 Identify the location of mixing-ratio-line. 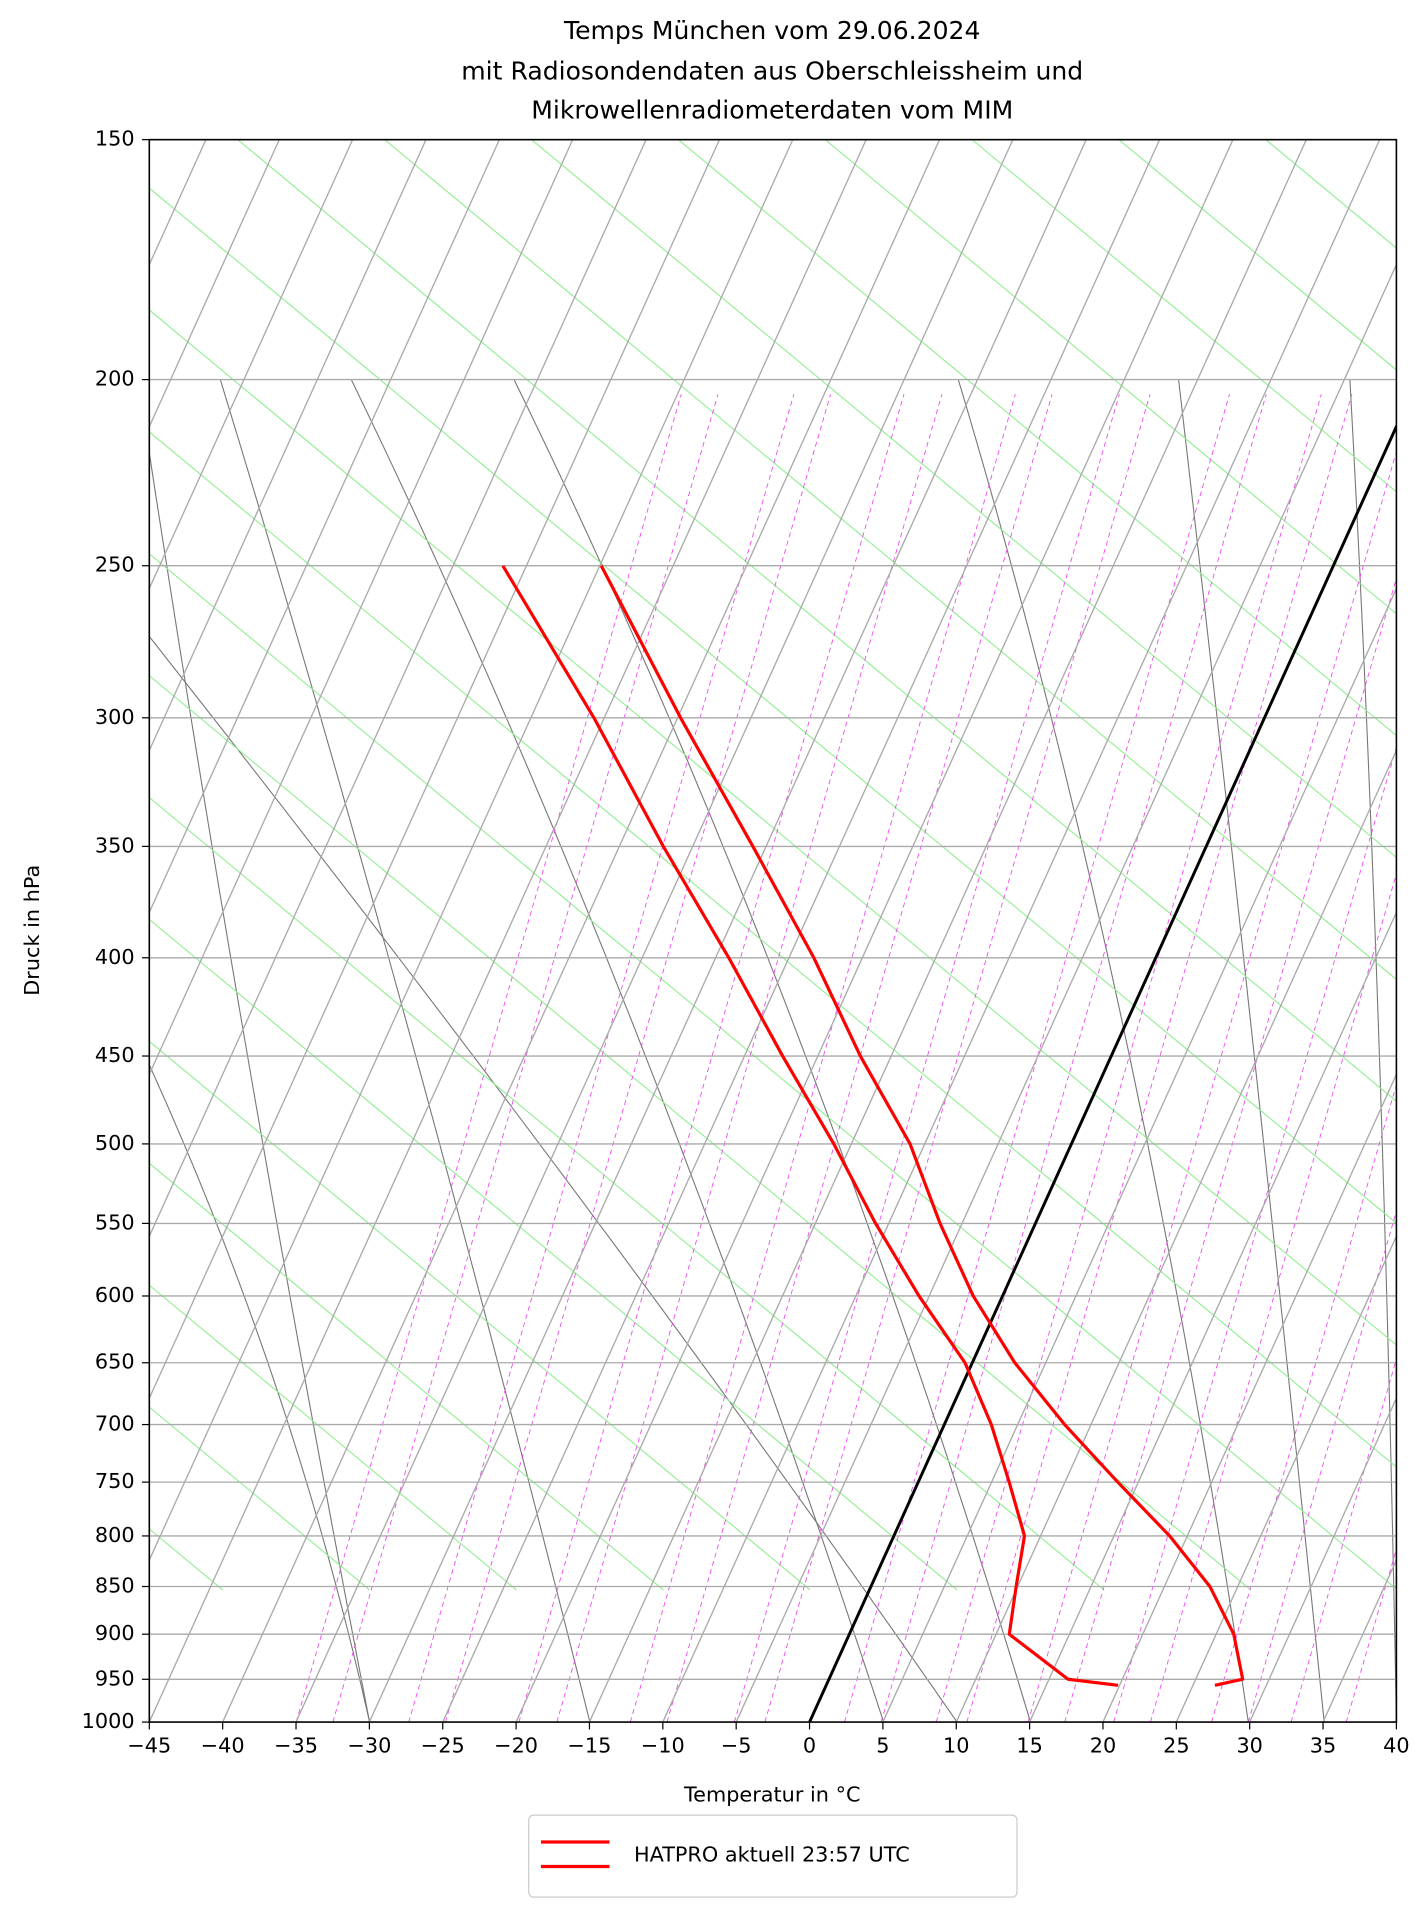
(1230, 1149).